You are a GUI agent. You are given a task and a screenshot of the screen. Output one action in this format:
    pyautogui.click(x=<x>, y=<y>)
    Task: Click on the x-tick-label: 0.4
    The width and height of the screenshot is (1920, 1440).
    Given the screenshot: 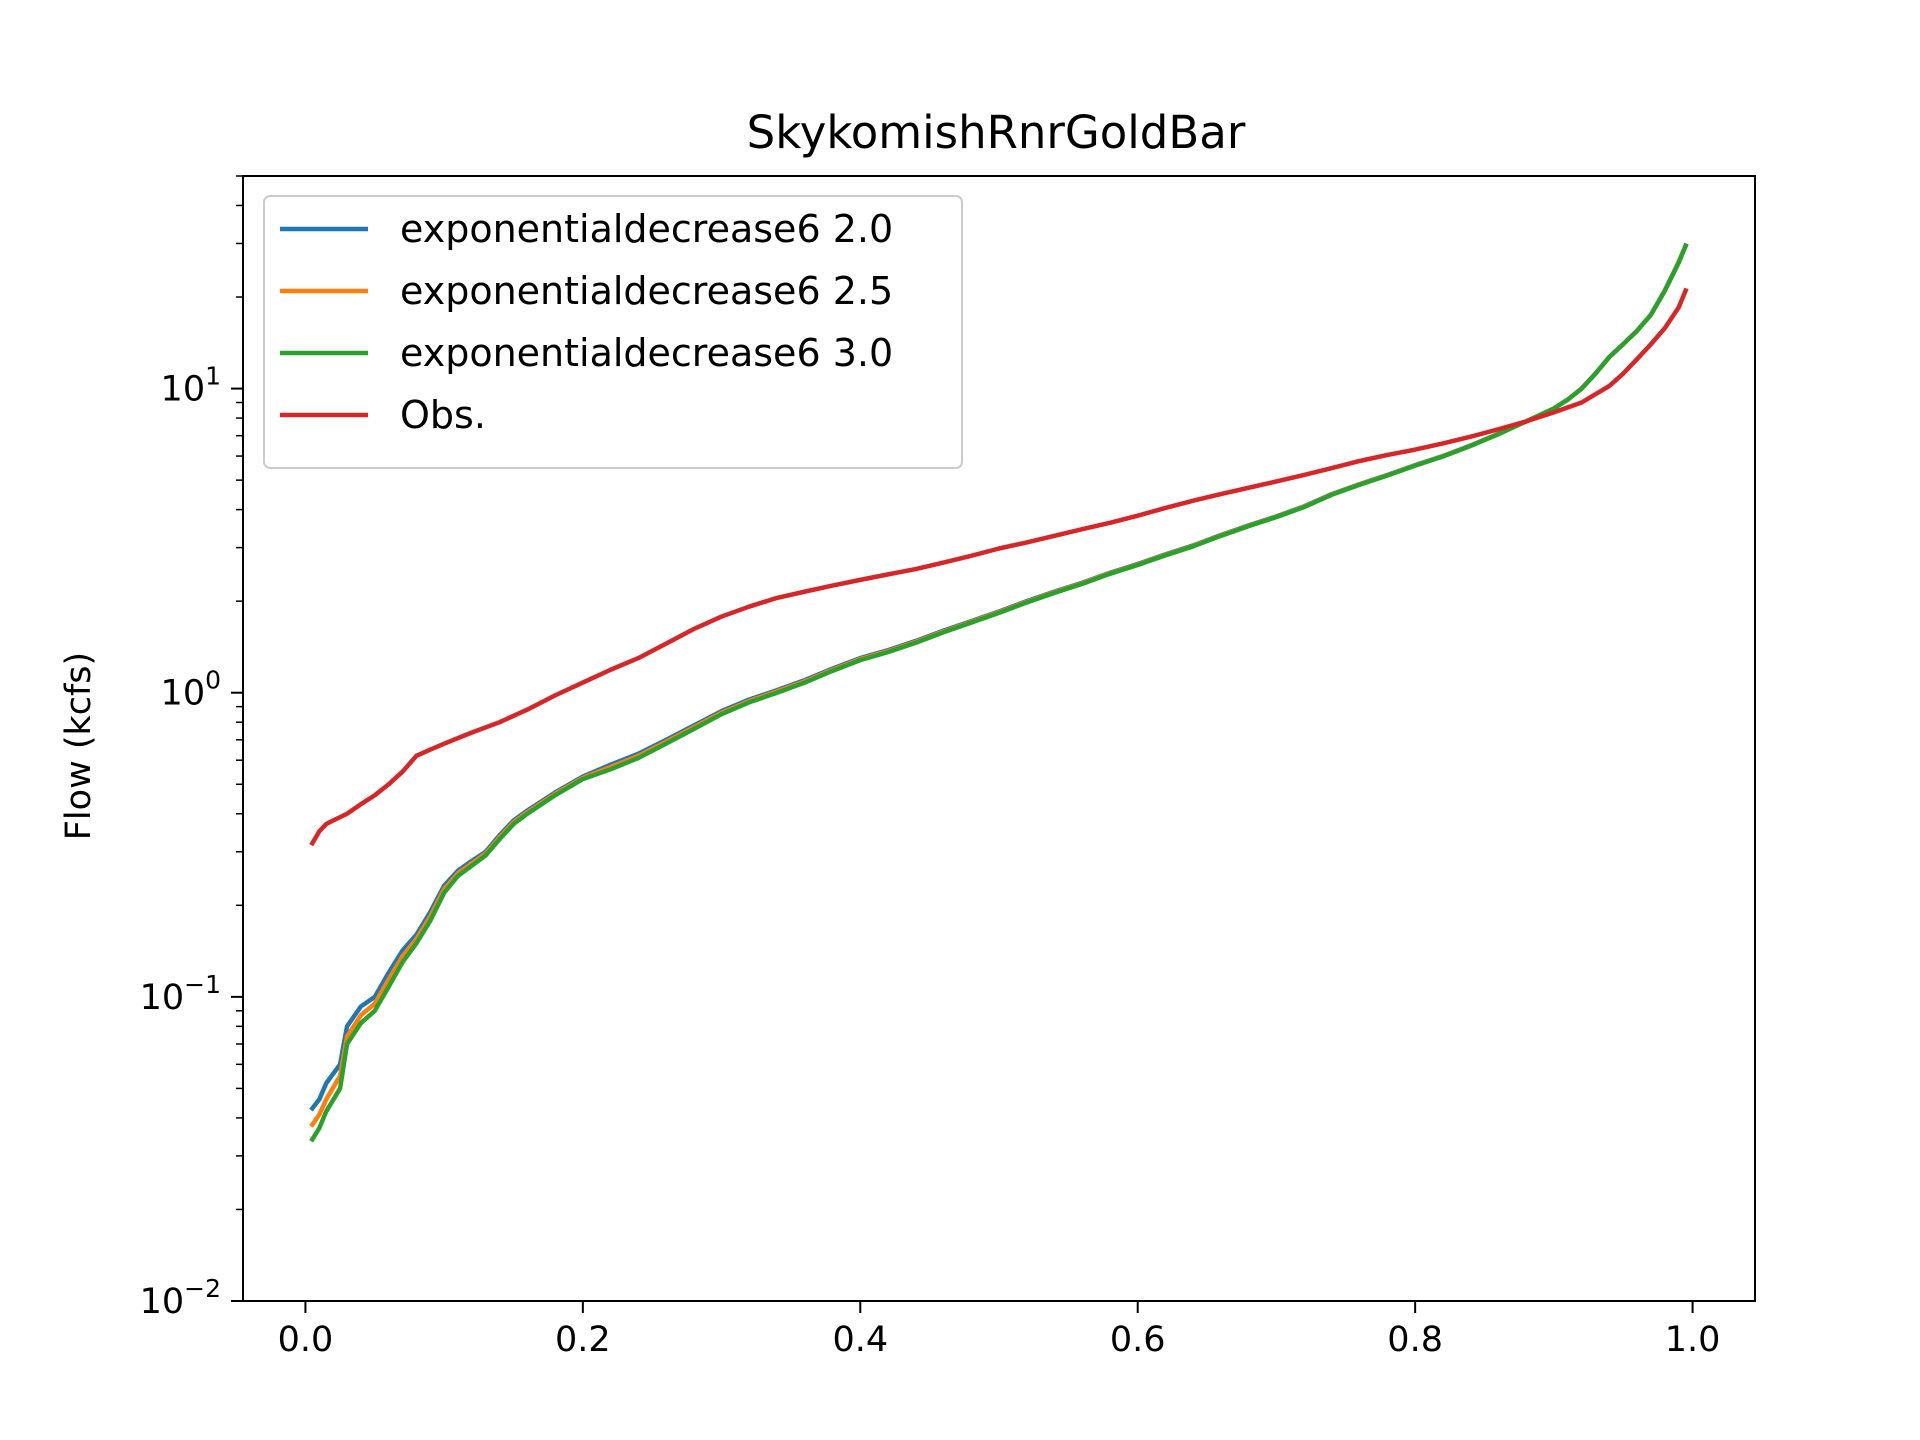 What is the action you would take?
    pyautogui.click(x=860, y=1340)
    